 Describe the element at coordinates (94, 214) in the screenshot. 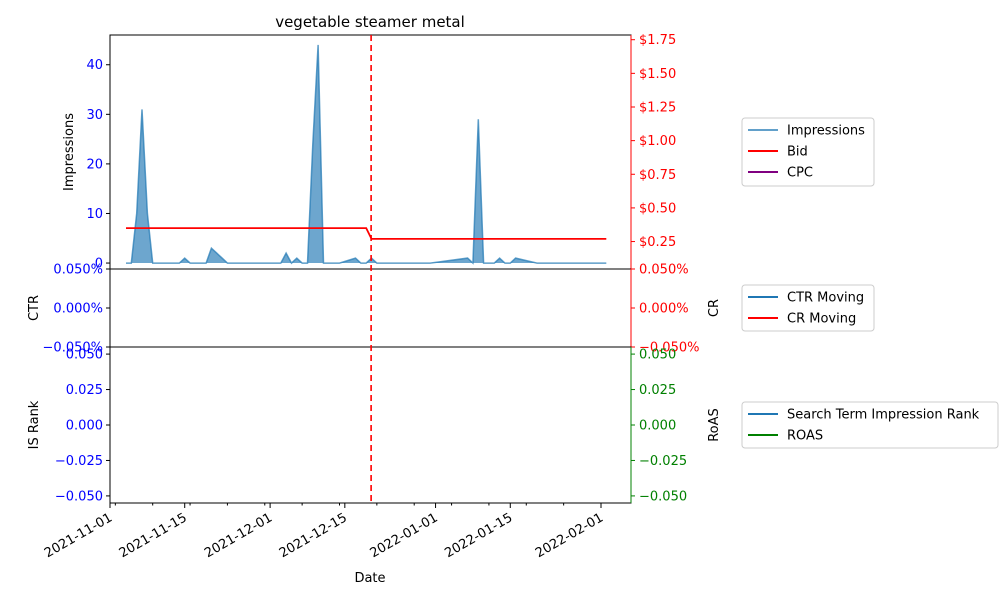

I see `left-tick-label: 10` at that location.